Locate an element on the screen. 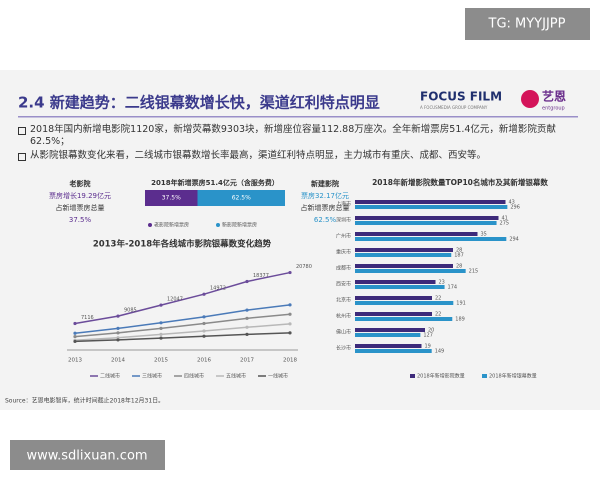 Image resolution: width=600 pixels, height=480 pixels. value-label: 18377 is located at coordinates (261, 276).